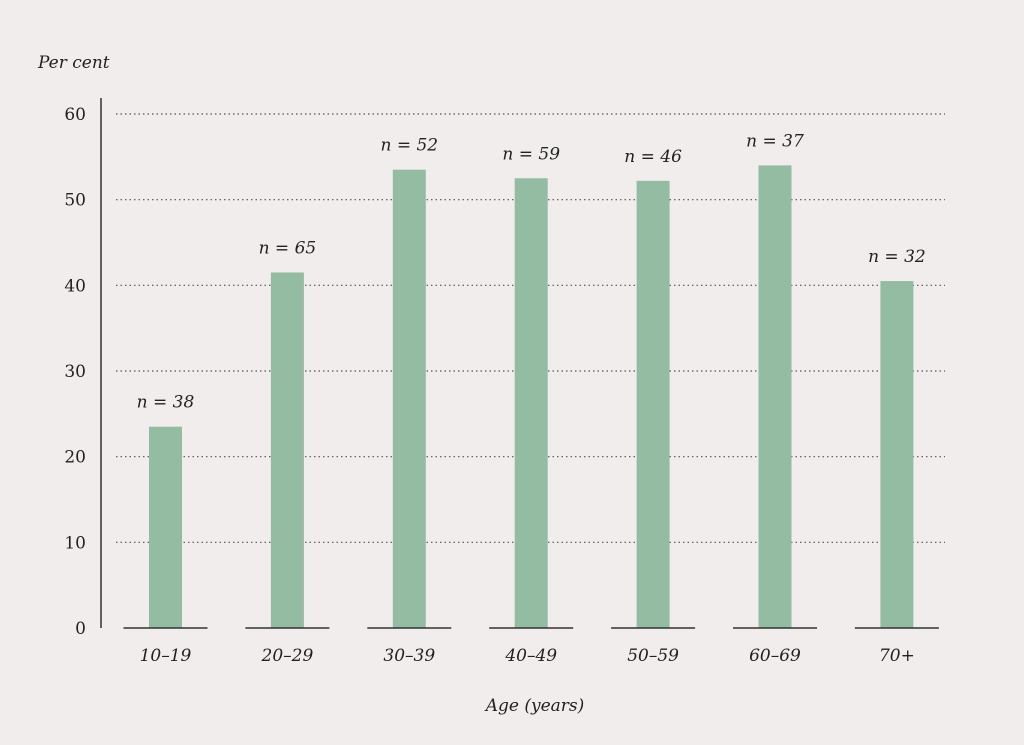 The image size is (1024, 745). Describe the element at coordinates (80, 629) in the screenshot. I see `y-tick-label: 0` at that location.